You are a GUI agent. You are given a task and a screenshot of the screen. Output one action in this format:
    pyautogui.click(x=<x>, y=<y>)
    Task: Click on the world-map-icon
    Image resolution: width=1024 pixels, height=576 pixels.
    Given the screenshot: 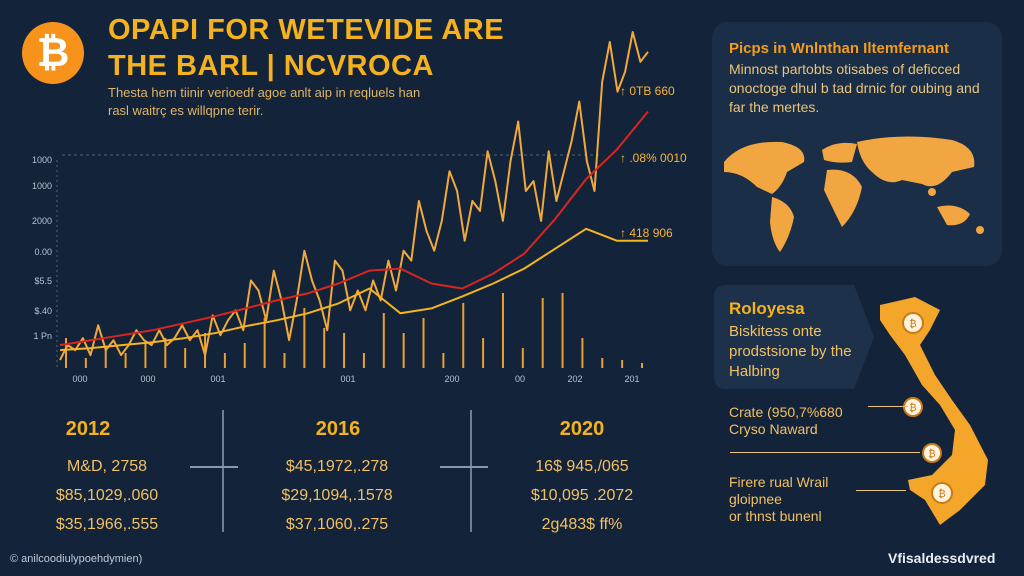 What is the action you would take?
    pyautogui.click(x=854, y=194)
    